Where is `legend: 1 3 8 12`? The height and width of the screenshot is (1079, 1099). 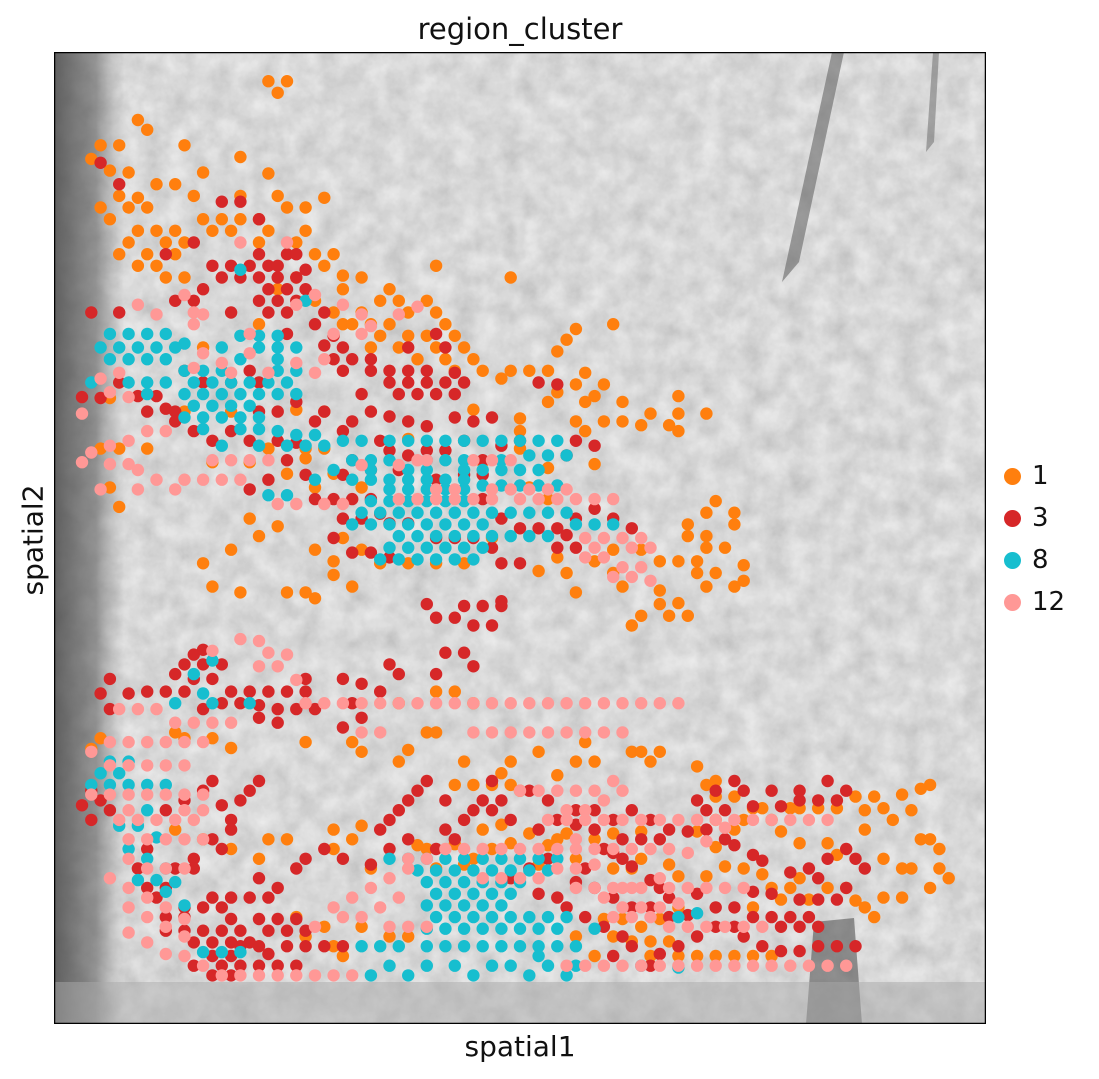 legend: 1 3 8 12 is located at coordinates (1034, 539).